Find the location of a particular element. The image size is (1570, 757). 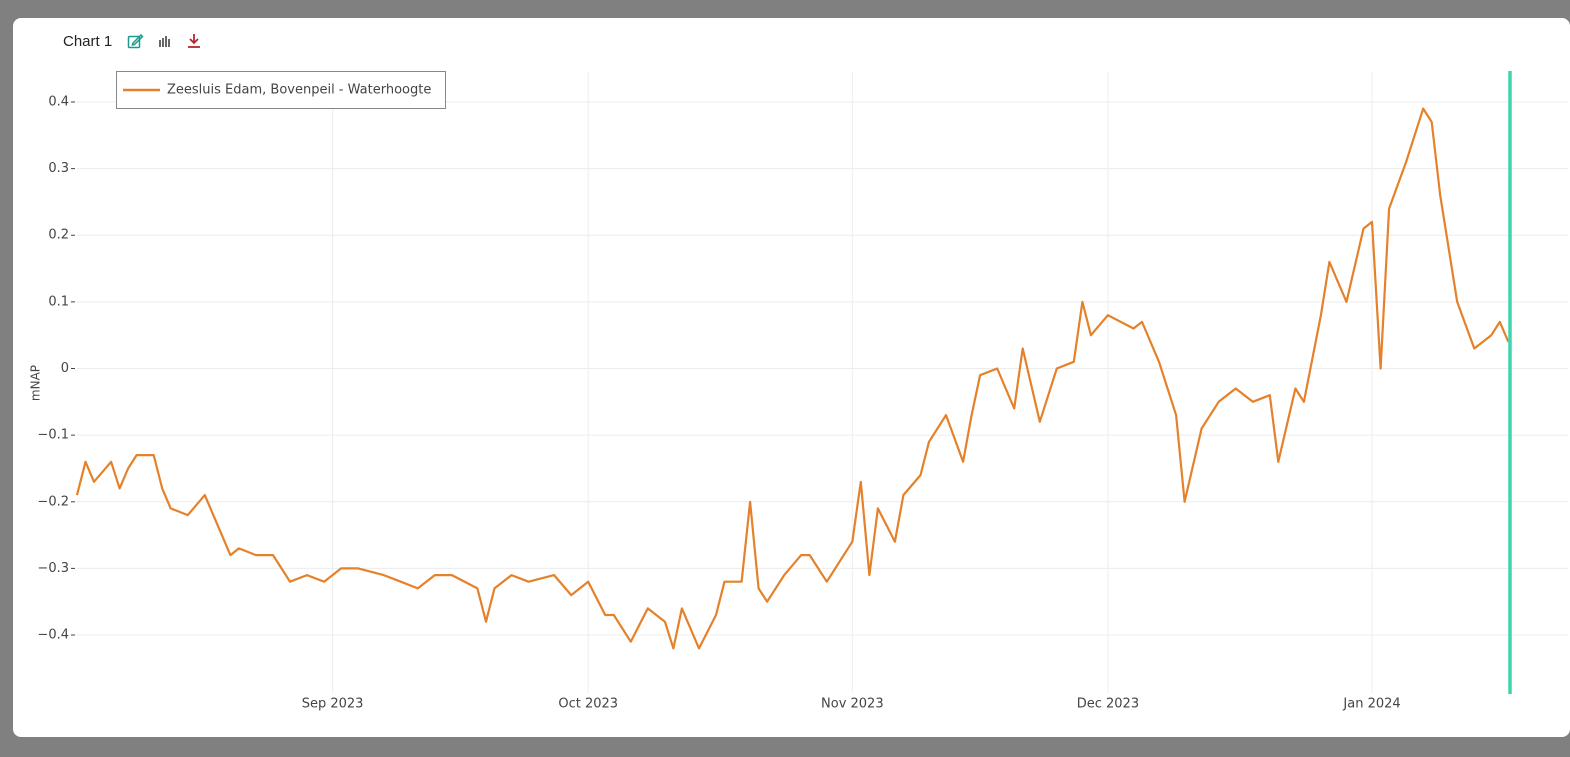

y-tick-label: 0 is located at coordinates (65, 368).